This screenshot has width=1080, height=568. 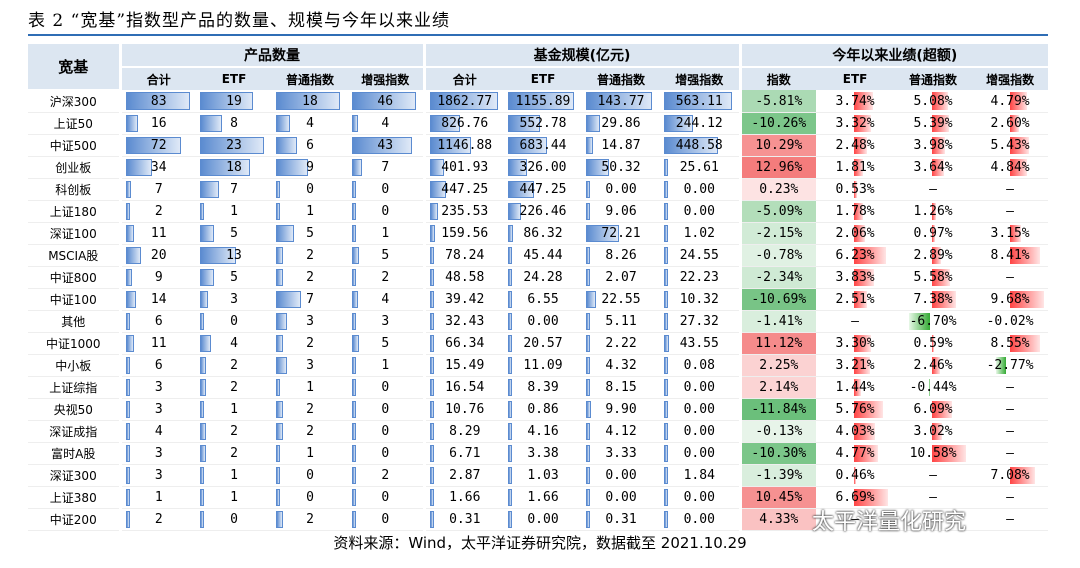 What do you see at coordinates (74, 233) in the screenshot?
I see `row-name: 深证100` at bounding box center [74, 233].